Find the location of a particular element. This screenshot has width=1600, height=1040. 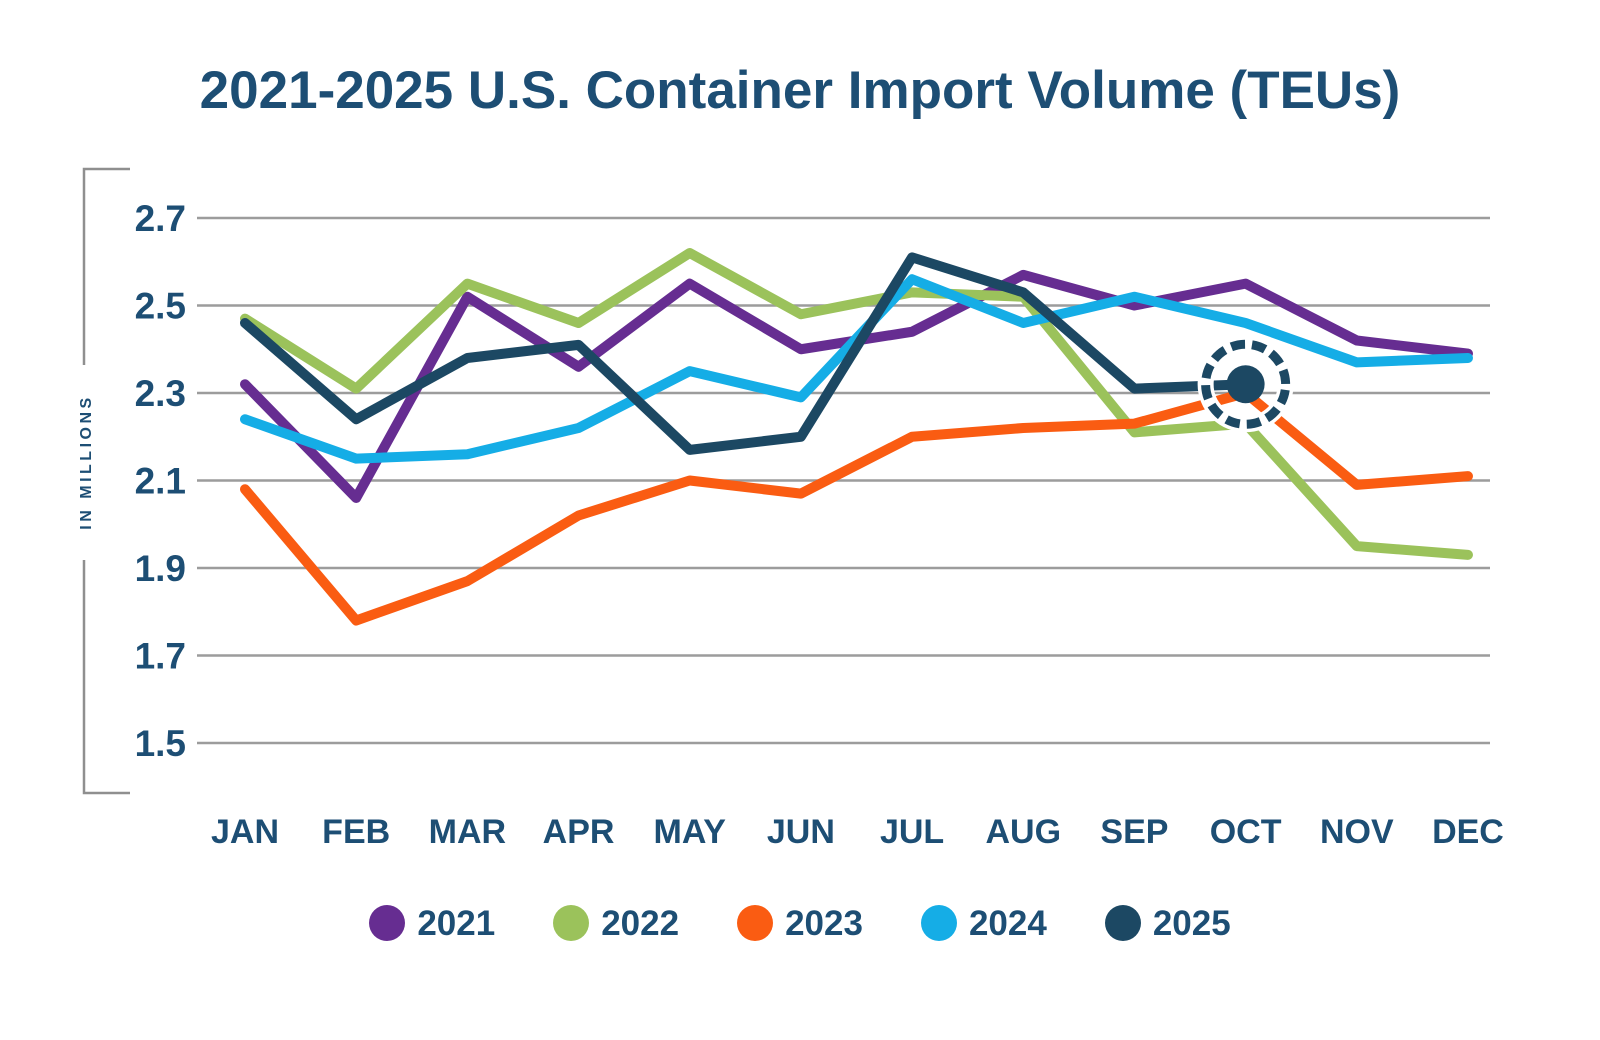

x-tick-label-feb: FEB is located at coordinates (356, 832).